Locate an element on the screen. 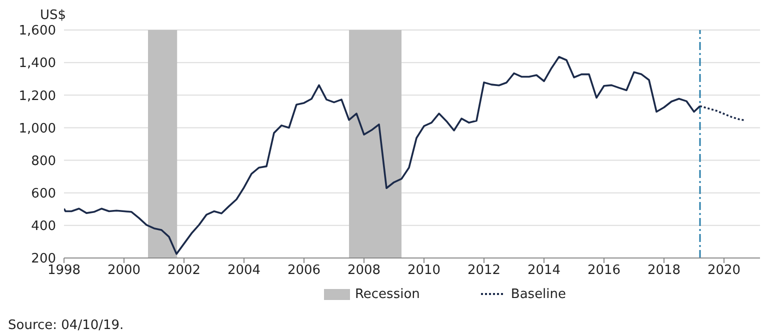 The image size is (770, 336). x-tick-label: 2014 is located at coordinates (544, 270).